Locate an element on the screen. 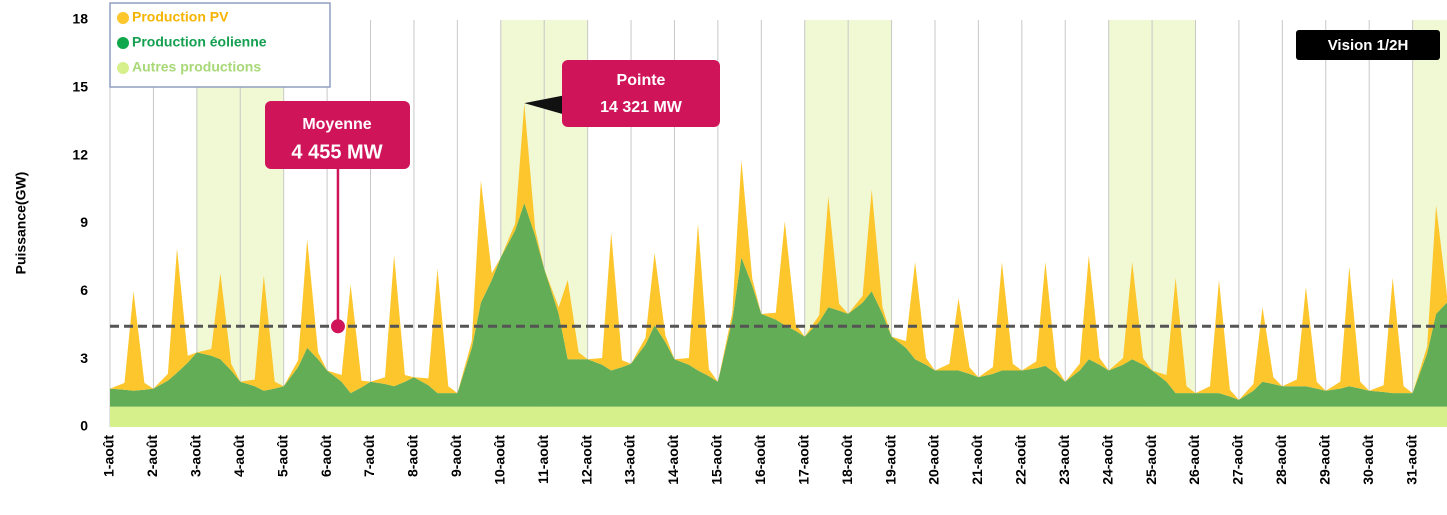 The width and height of the screenshot is (1447, 515). peak-value: 14 321 MW is located at coordinates (641, 107).